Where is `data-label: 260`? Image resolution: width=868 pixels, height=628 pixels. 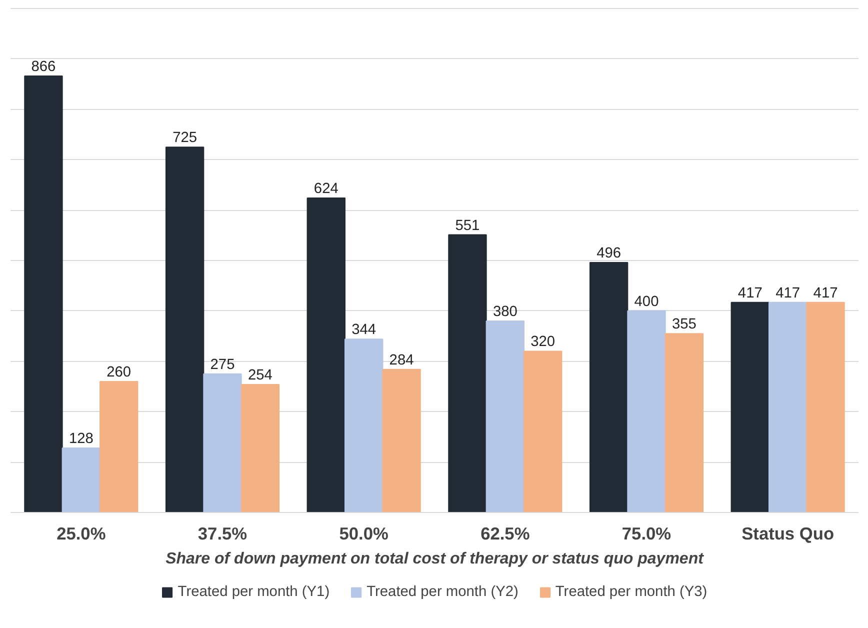
data-label: 260 is located at coordinates (119, 372).